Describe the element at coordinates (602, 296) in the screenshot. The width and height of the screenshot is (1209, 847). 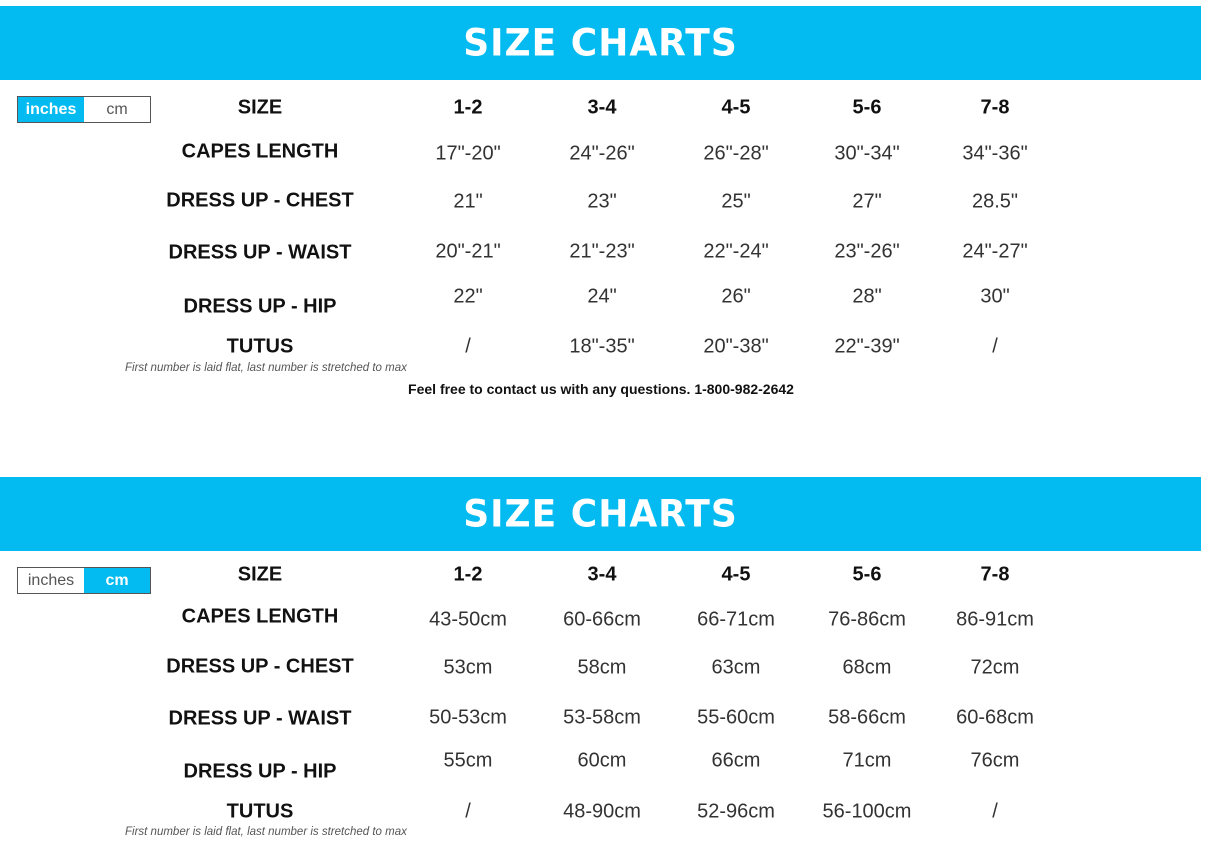
I see `size-value: 24"` at that location.